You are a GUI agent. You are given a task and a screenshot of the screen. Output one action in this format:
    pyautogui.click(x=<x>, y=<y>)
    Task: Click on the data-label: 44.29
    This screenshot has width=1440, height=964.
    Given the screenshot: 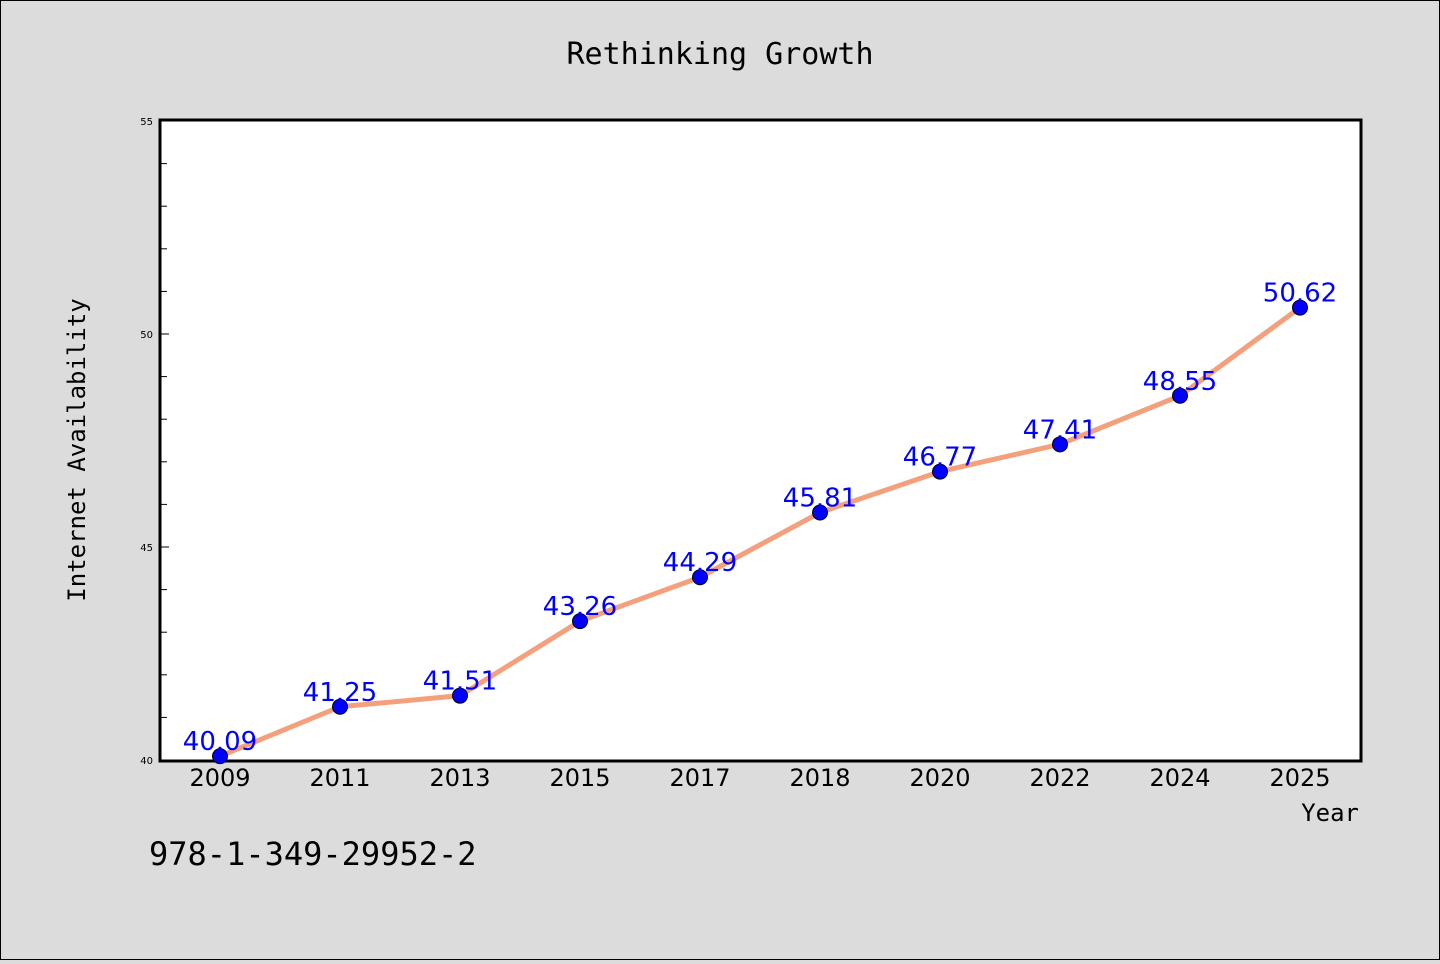 What is the action you would take?
    pyautogui.click(x=700, y=563)
    